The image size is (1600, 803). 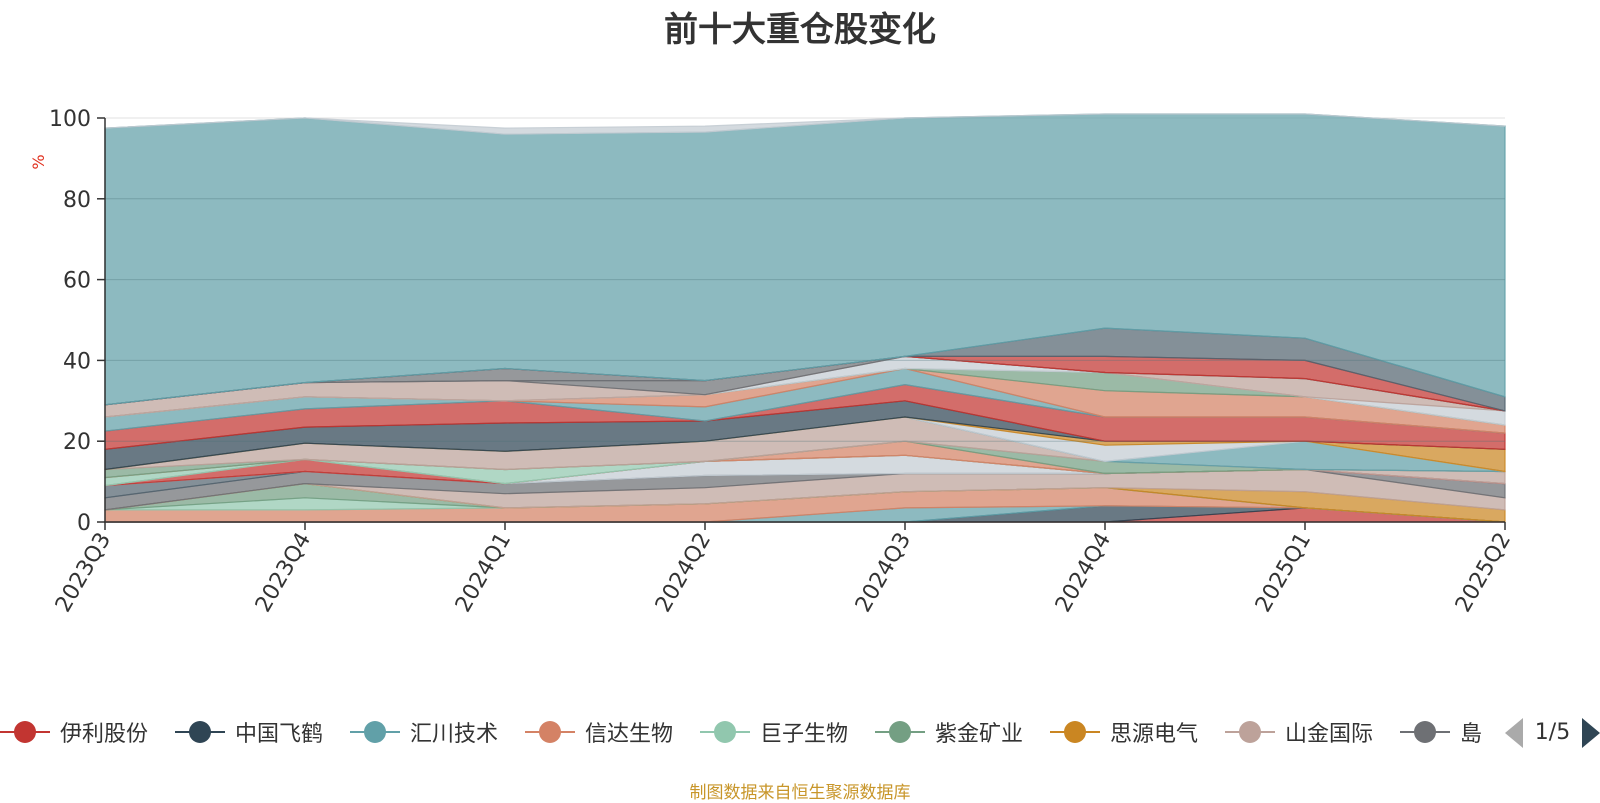 I want to click on y-tick-label: 100, so click(x=70, y=119).